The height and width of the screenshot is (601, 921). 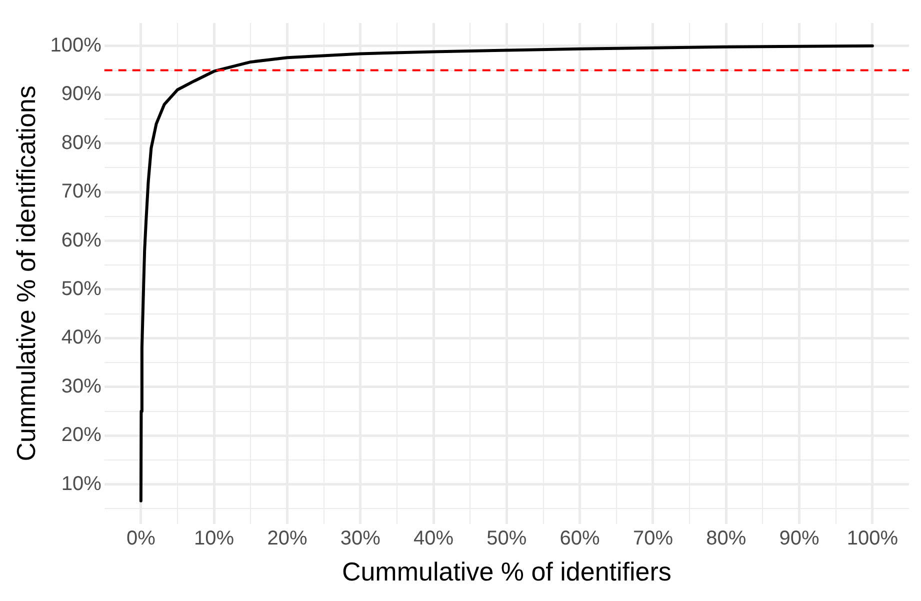 What do you see at coordinates (653, 538) in the screenshot?
I see `x-tick-label: 70%` at bounding box center [653, 538].